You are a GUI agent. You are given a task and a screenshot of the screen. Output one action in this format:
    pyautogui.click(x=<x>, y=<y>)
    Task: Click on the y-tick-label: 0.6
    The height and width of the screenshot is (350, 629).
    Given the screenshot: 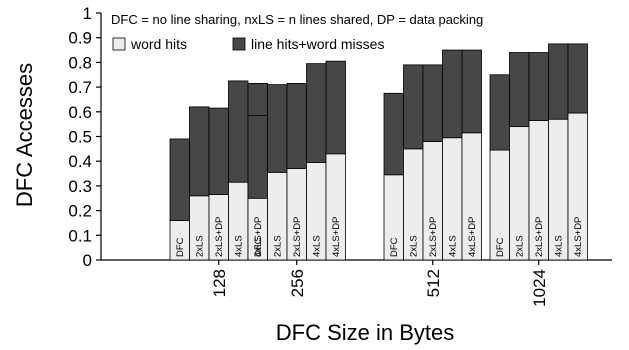 What is the action you would take?
    pyautogui.click(x=80, y=112)
    